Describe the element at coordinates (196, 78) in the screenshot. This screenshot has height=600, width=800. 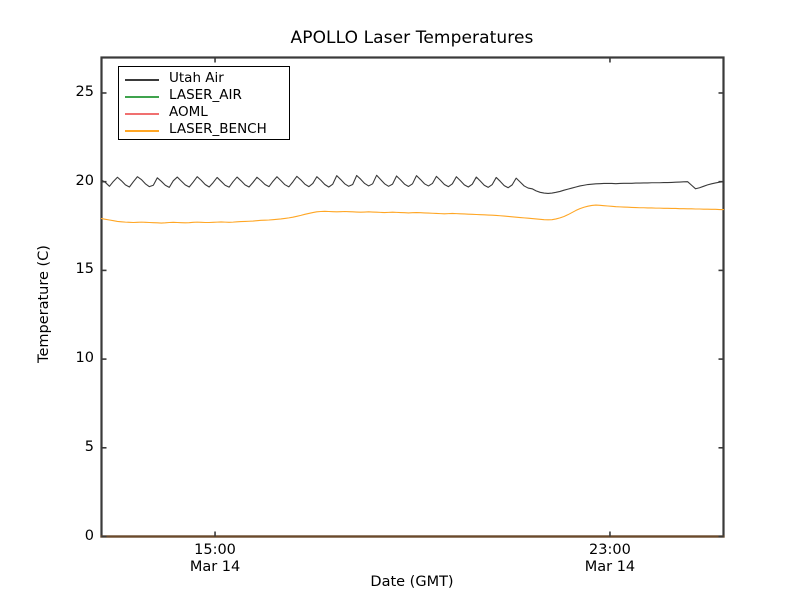
I see `legend-label: Utah Air` at that location.